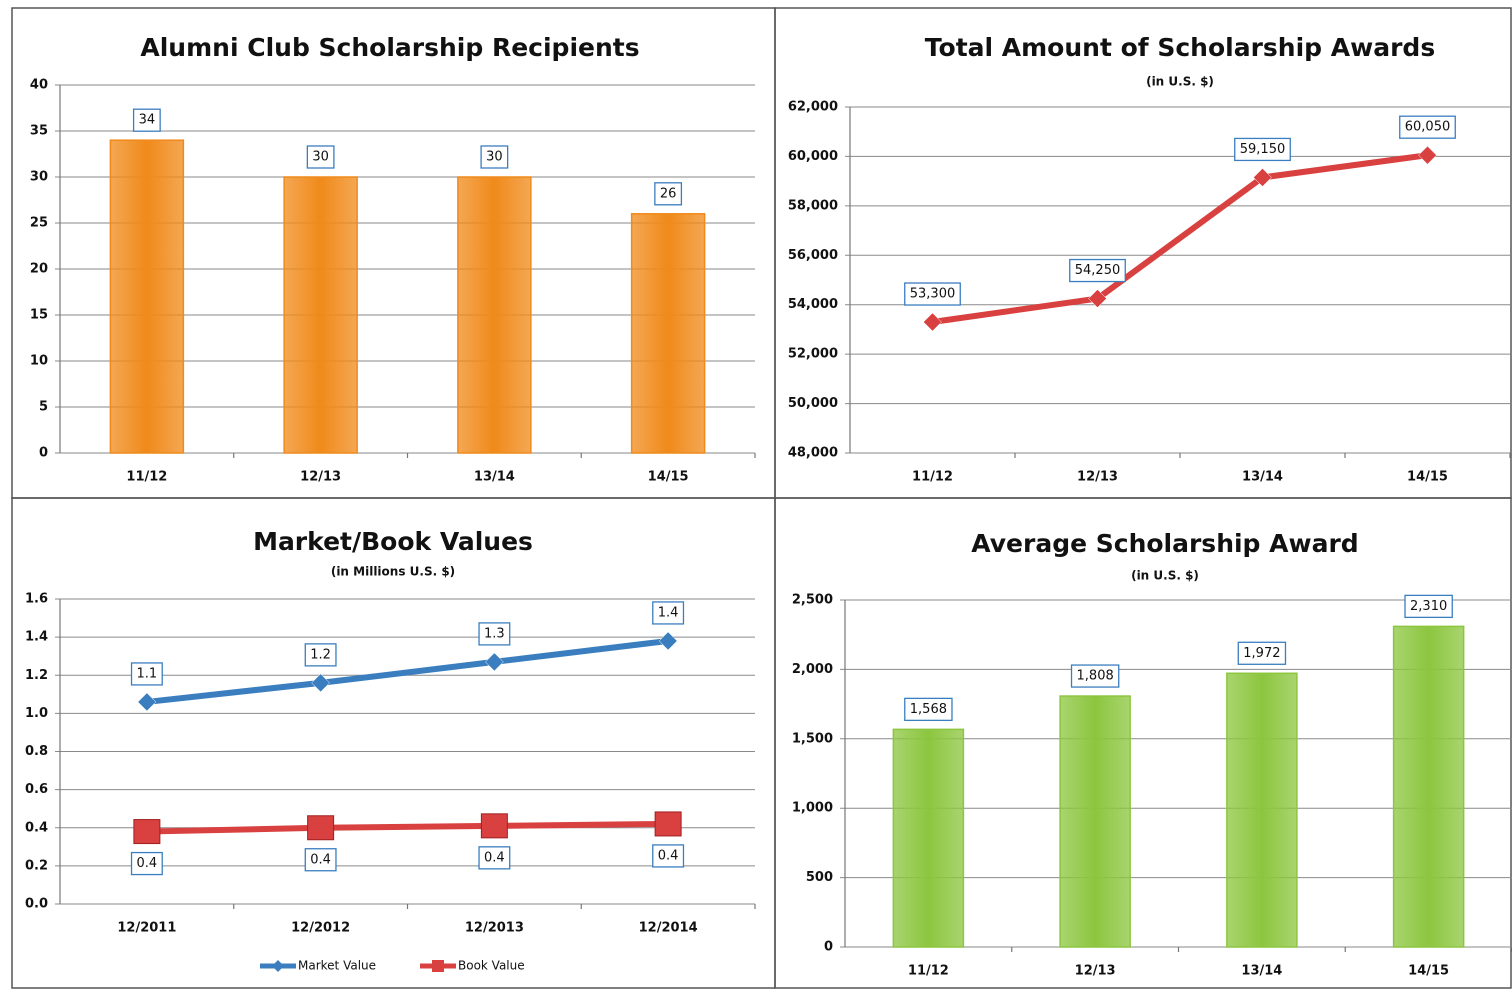 This screenshot has height=989, width=1512. I want to click on y-tick-label: 15, so click(39, 315).